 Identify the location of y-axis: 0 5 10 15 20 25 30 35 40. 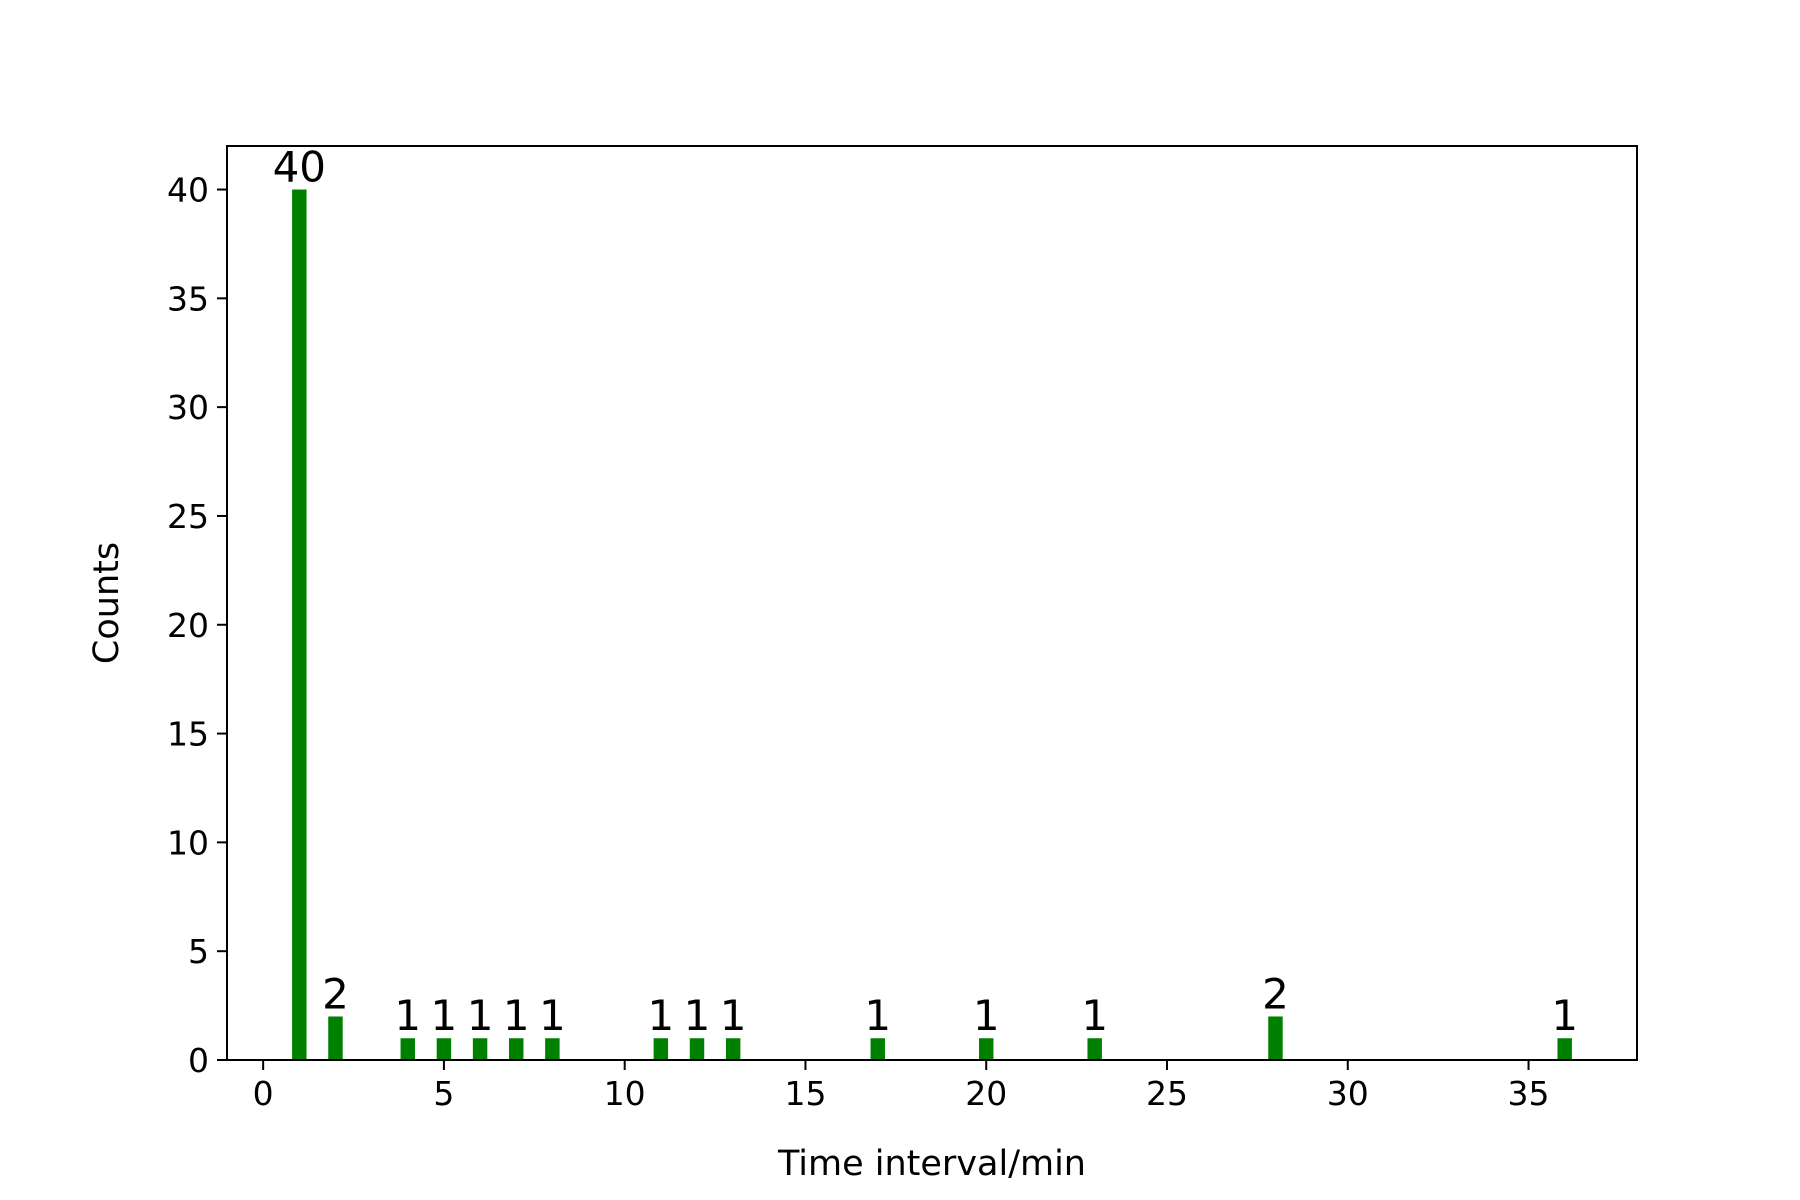
(197, 625).